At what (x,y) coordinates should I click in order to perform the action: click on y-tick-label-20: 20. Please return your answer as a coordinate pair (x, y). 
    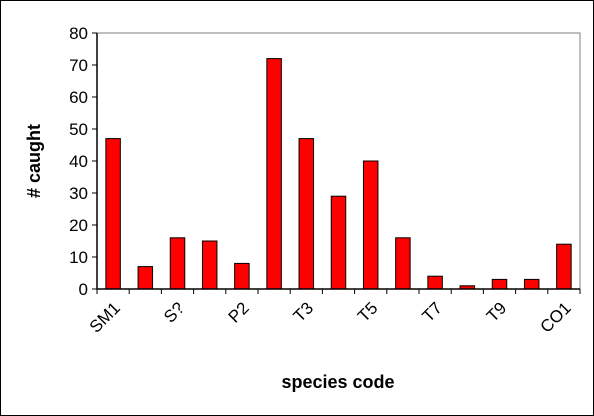
    Looking at the image, I should click on (78, 225).